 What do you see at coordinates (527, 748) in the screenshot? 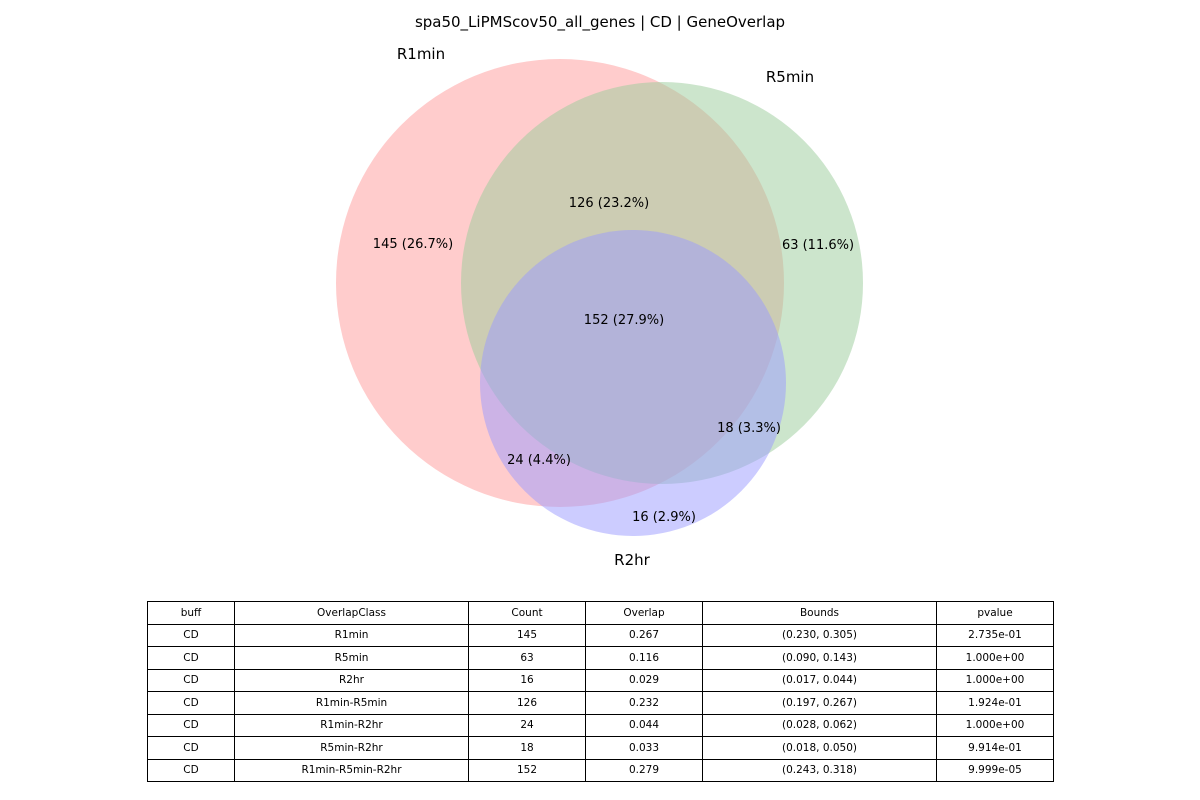
I see `cell-count: 18` at bounding box center [527, 748].